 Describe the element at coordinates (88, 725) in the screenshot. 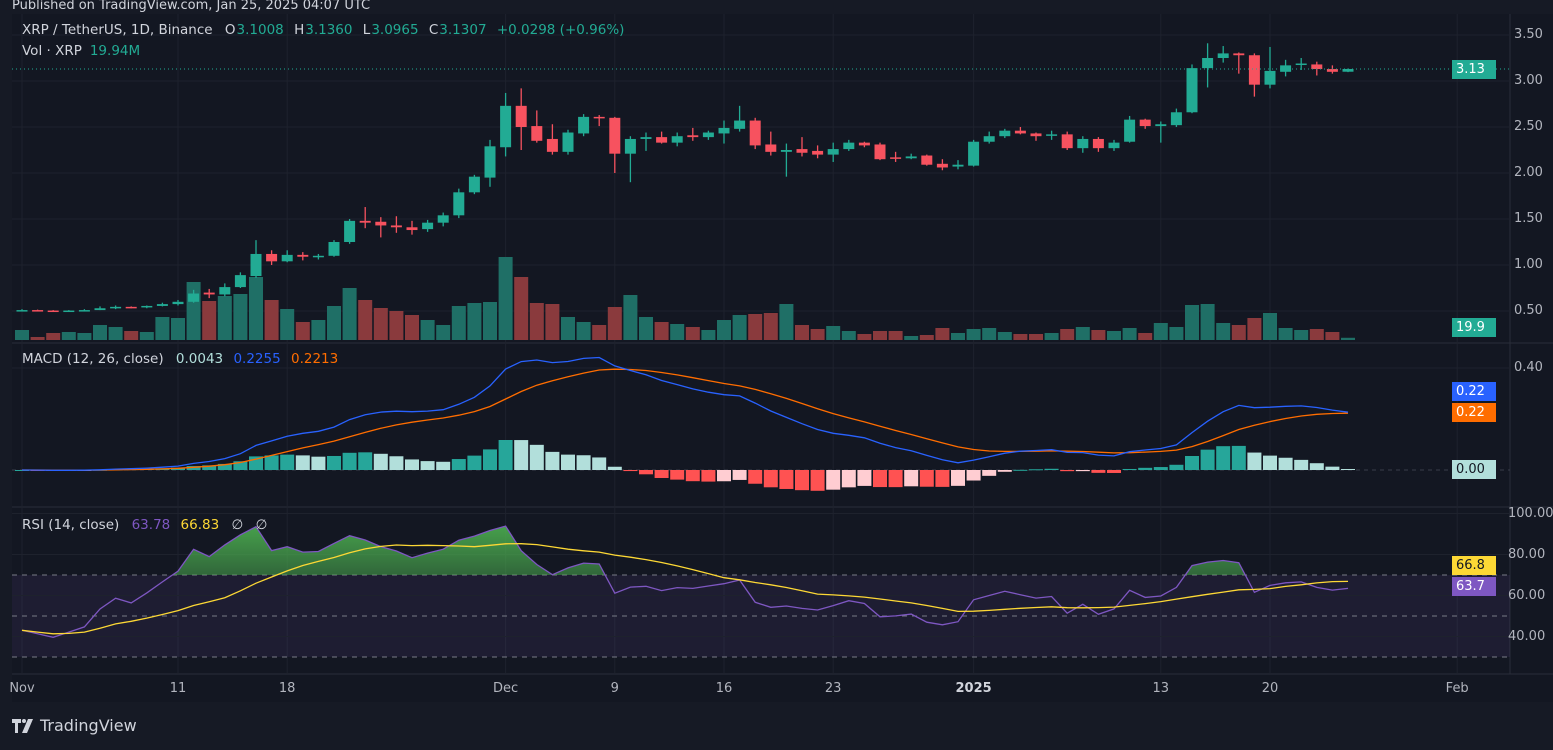

I see `tradingview-brand: TradingView` at that location.